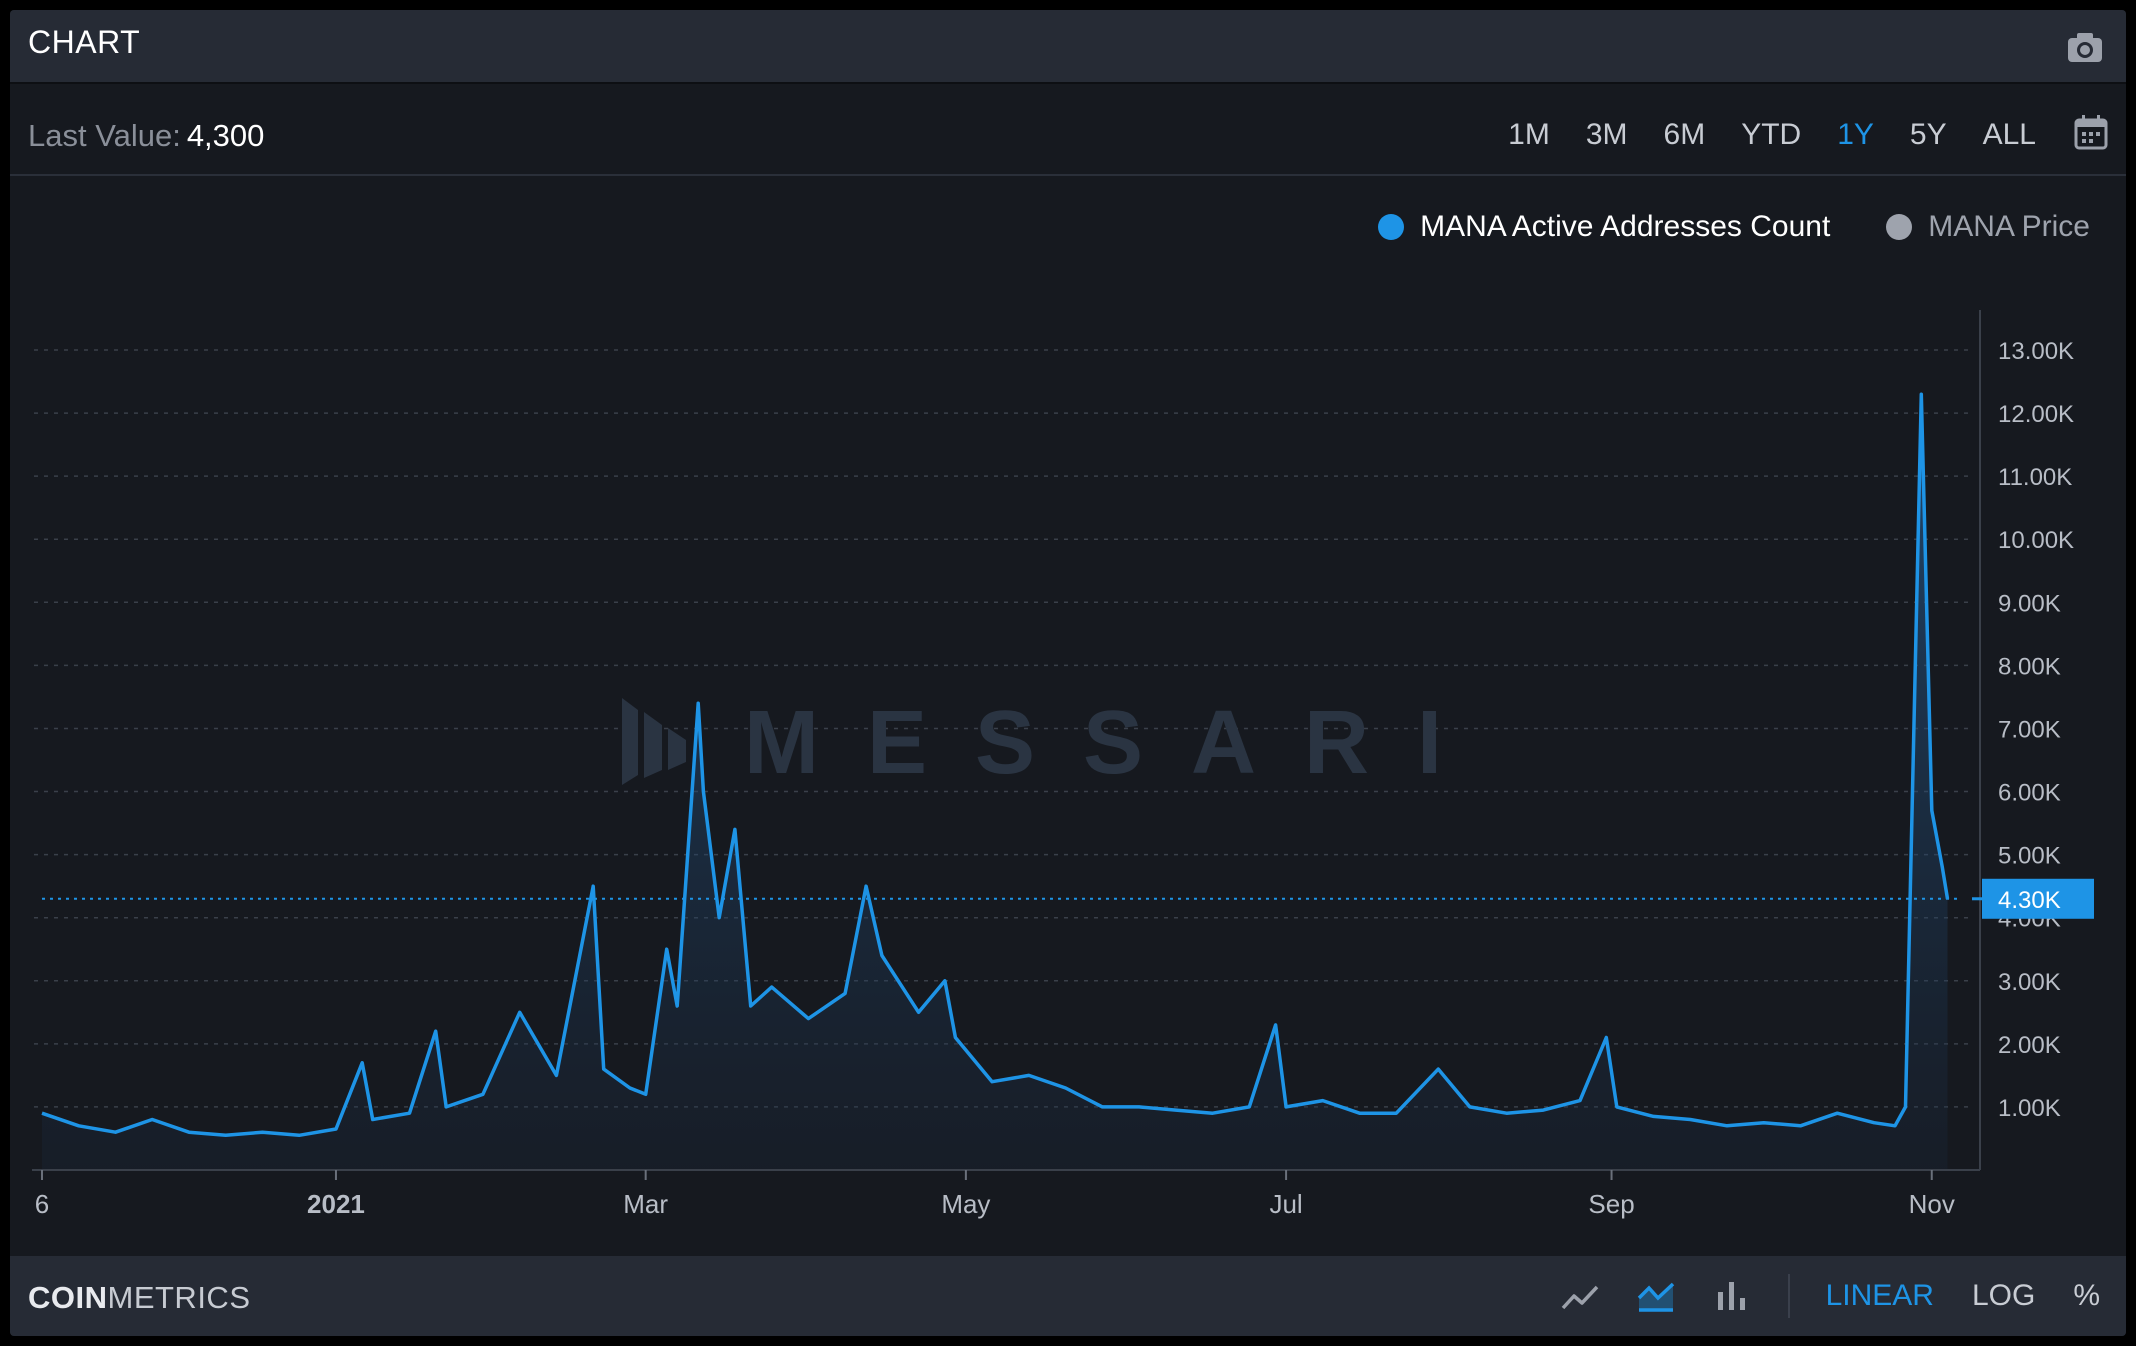 The width and height of the screenshot is (2136, 1346). What do you see at coordinates (2029, 900) in the screenshot?
I see `current-value-label: 4.30K` at bounding box center [2029, 900].